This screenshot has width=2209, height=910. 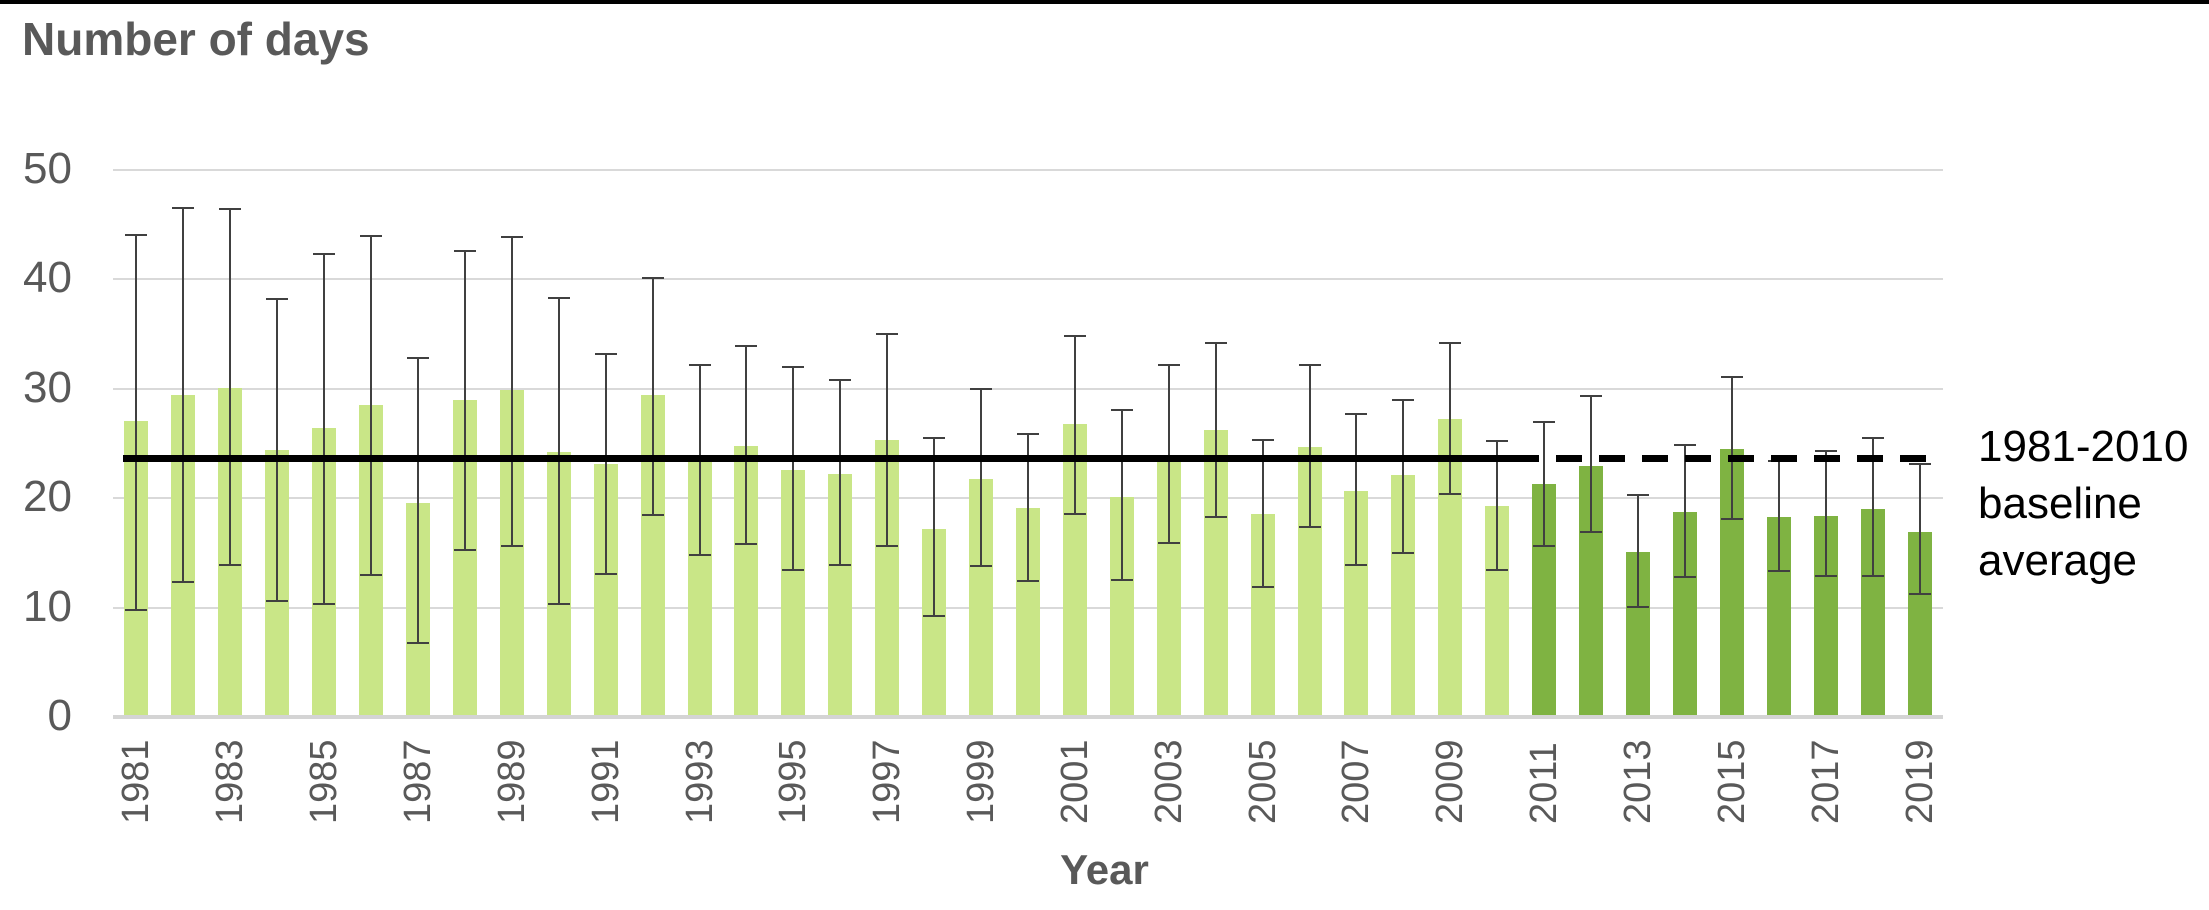 What do you see at coordinates (1638, 494) in the screenshot?
I see `error-cap-top-2013` at bounding box center [1638, 494].